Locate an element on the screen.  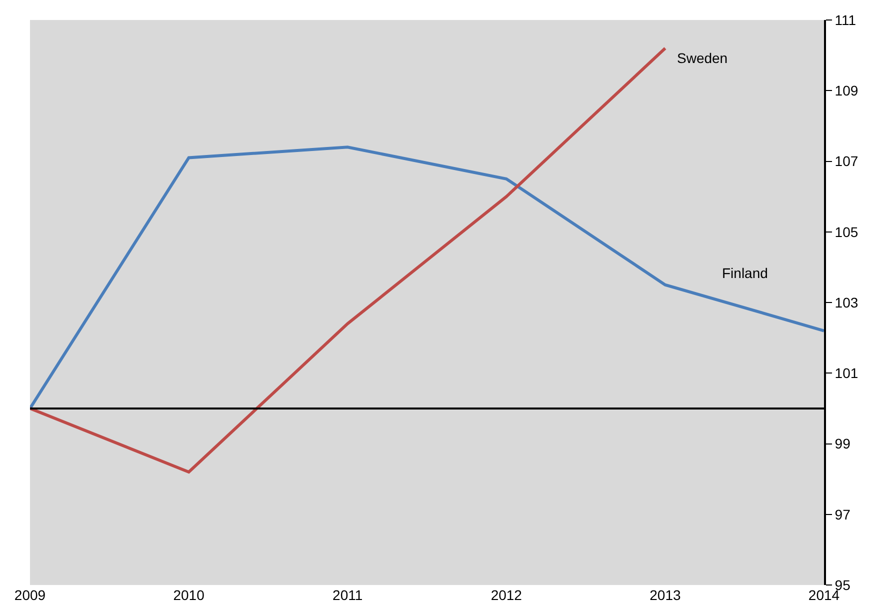
y-tick-label: 101 is located at coordinates (846, 373).